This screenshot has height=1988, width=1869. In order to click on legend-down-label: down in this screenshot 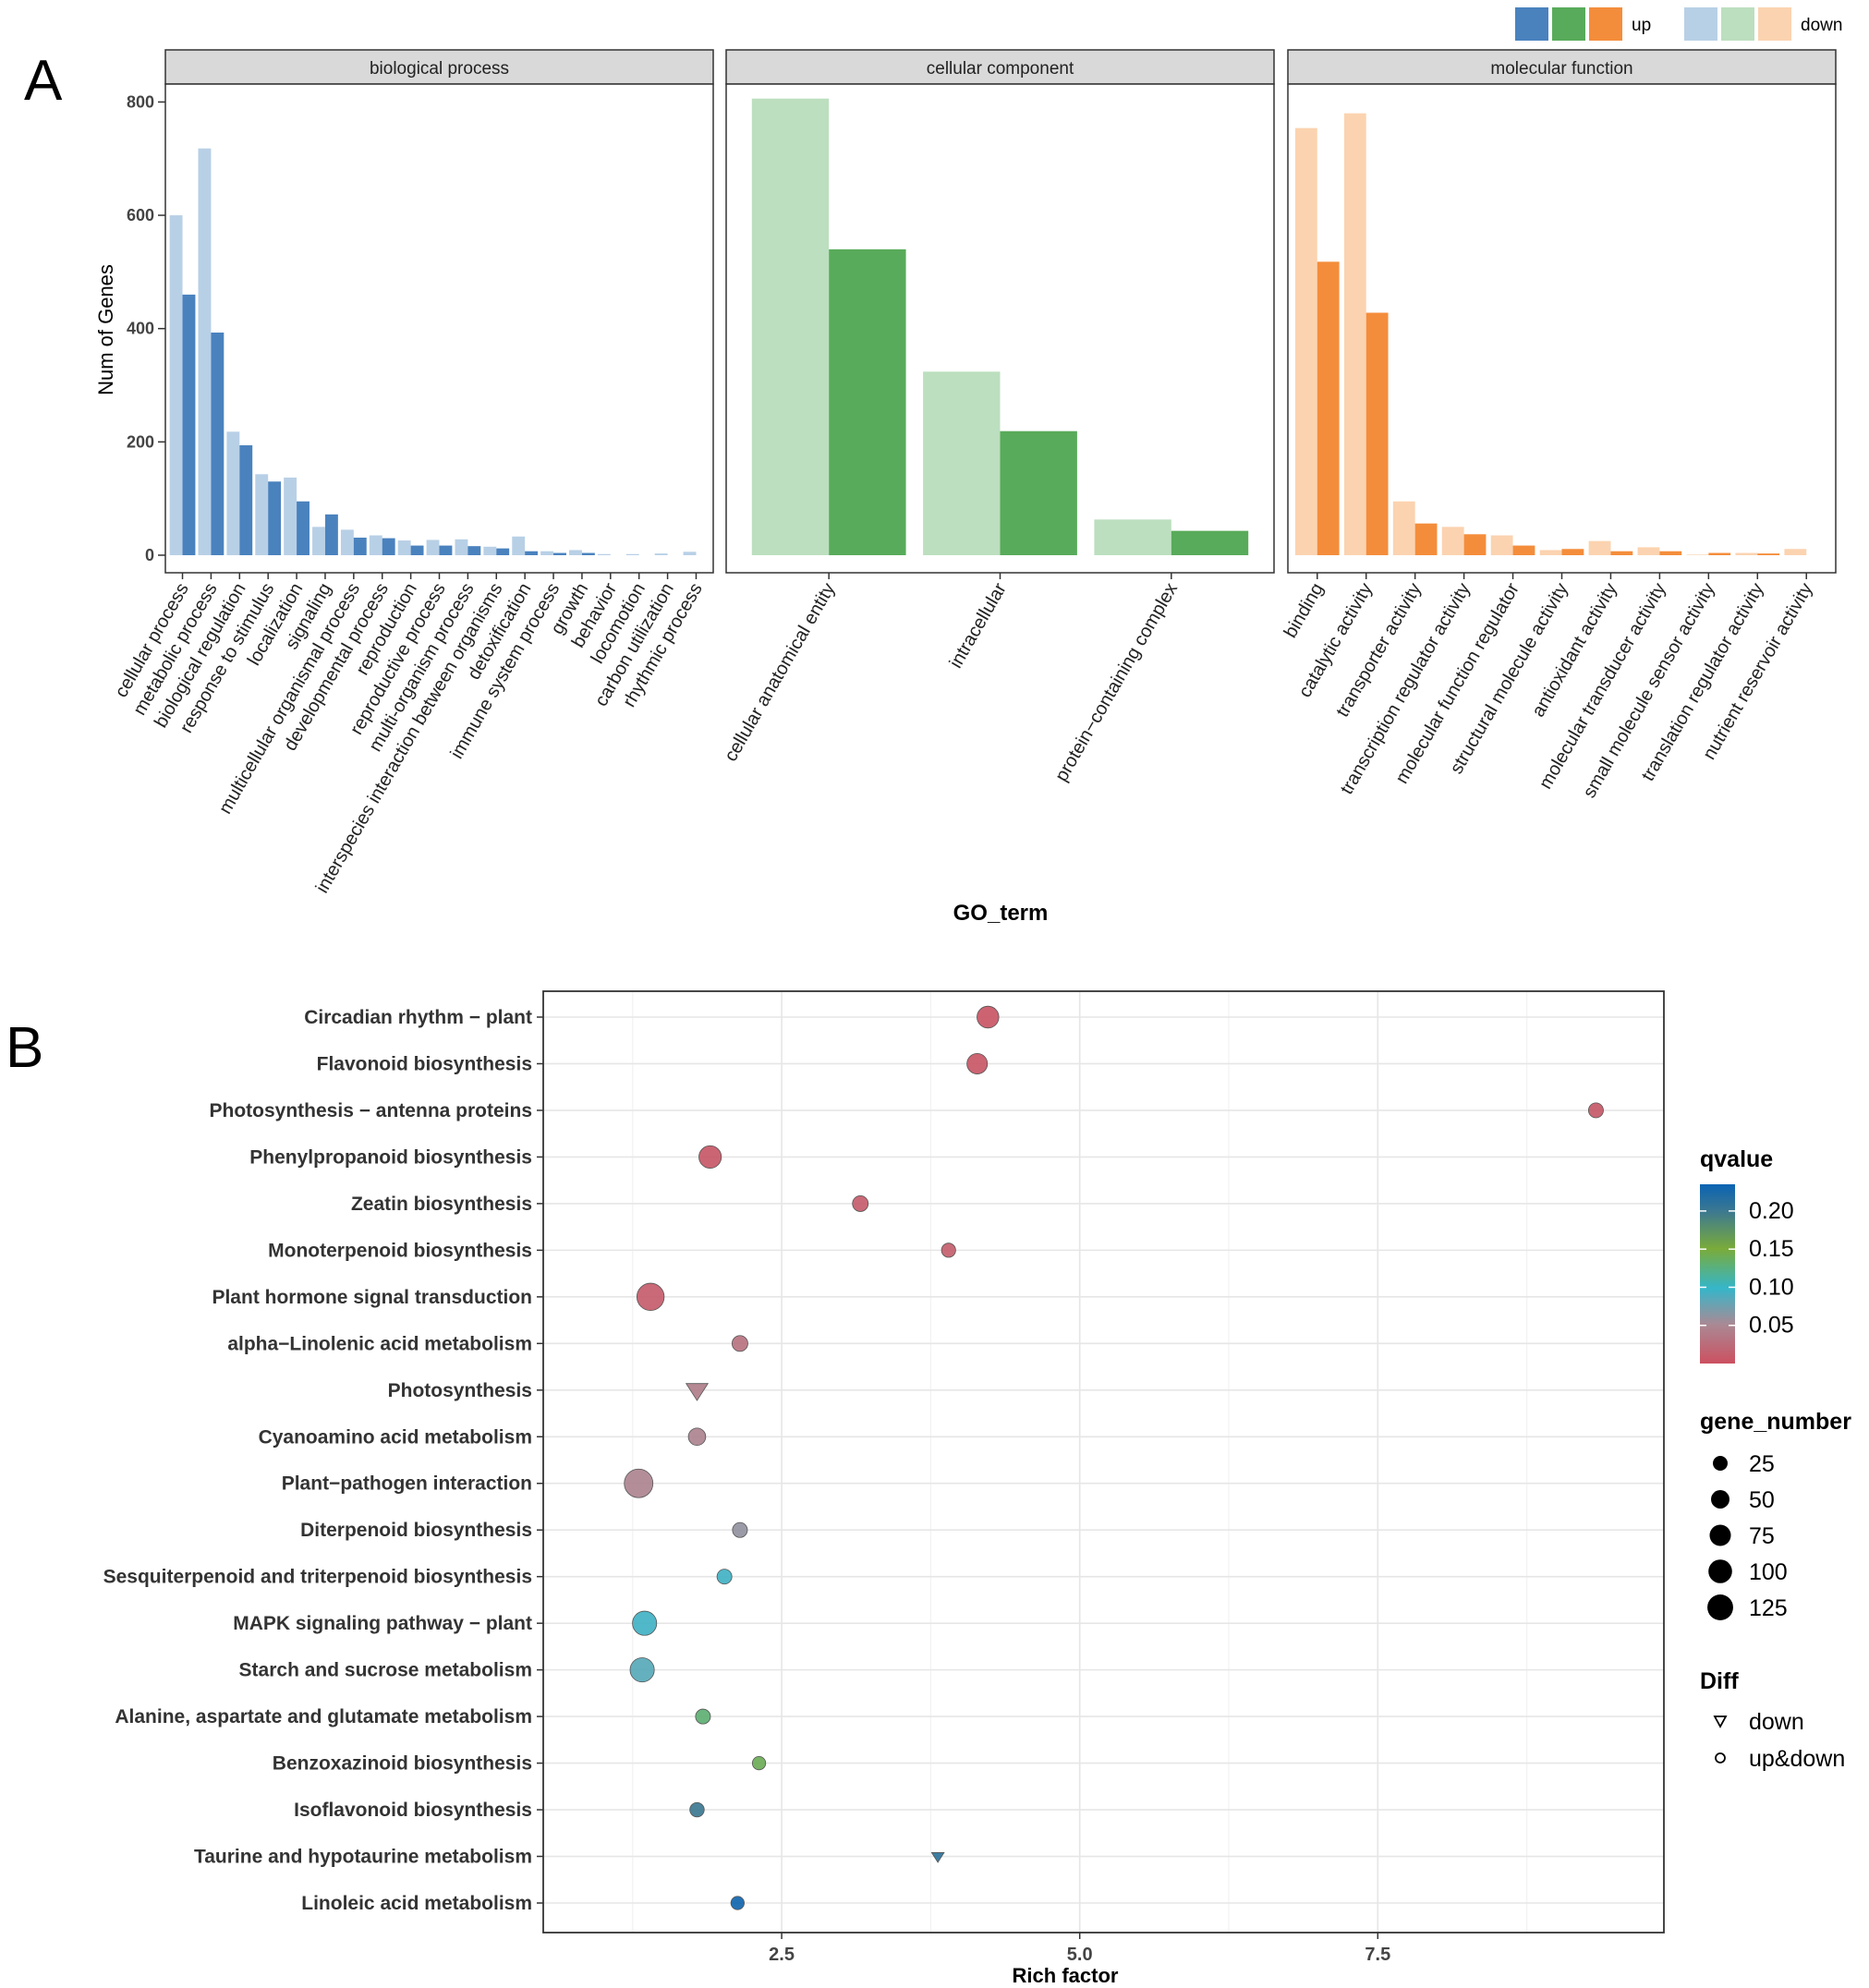, I will do `click(1822, 25)`.